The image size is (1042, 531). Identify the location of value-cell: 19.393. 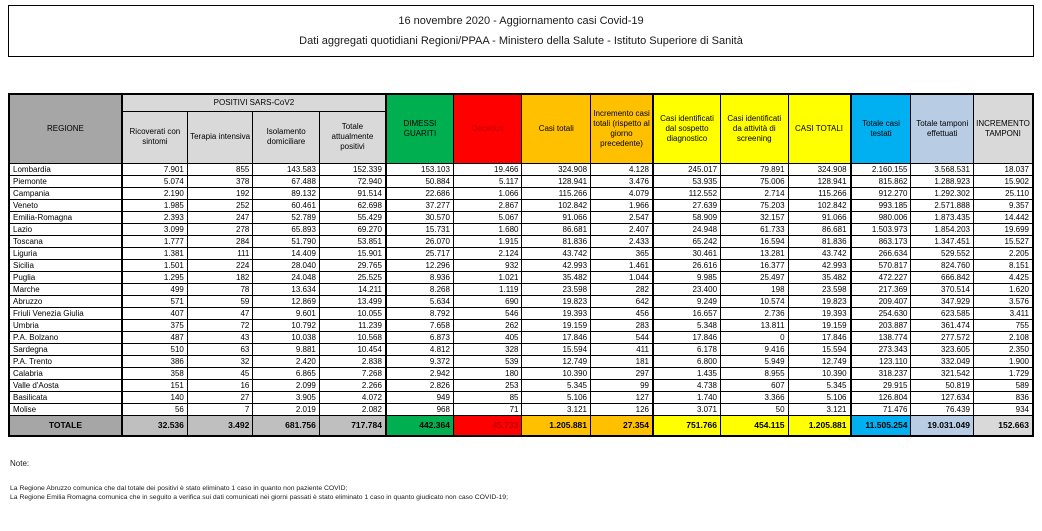
(556, 313).